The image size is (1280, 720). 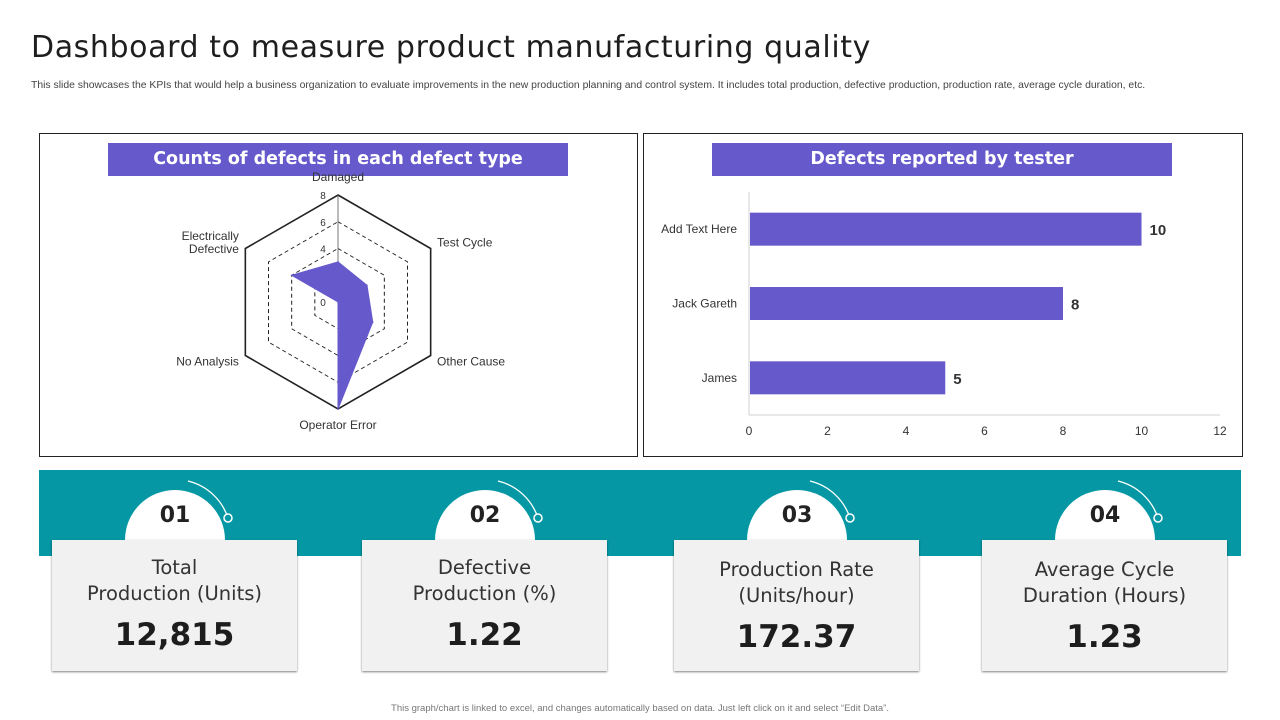 I want to click on kpi-value: 12,815, so click(x=174, y=635).